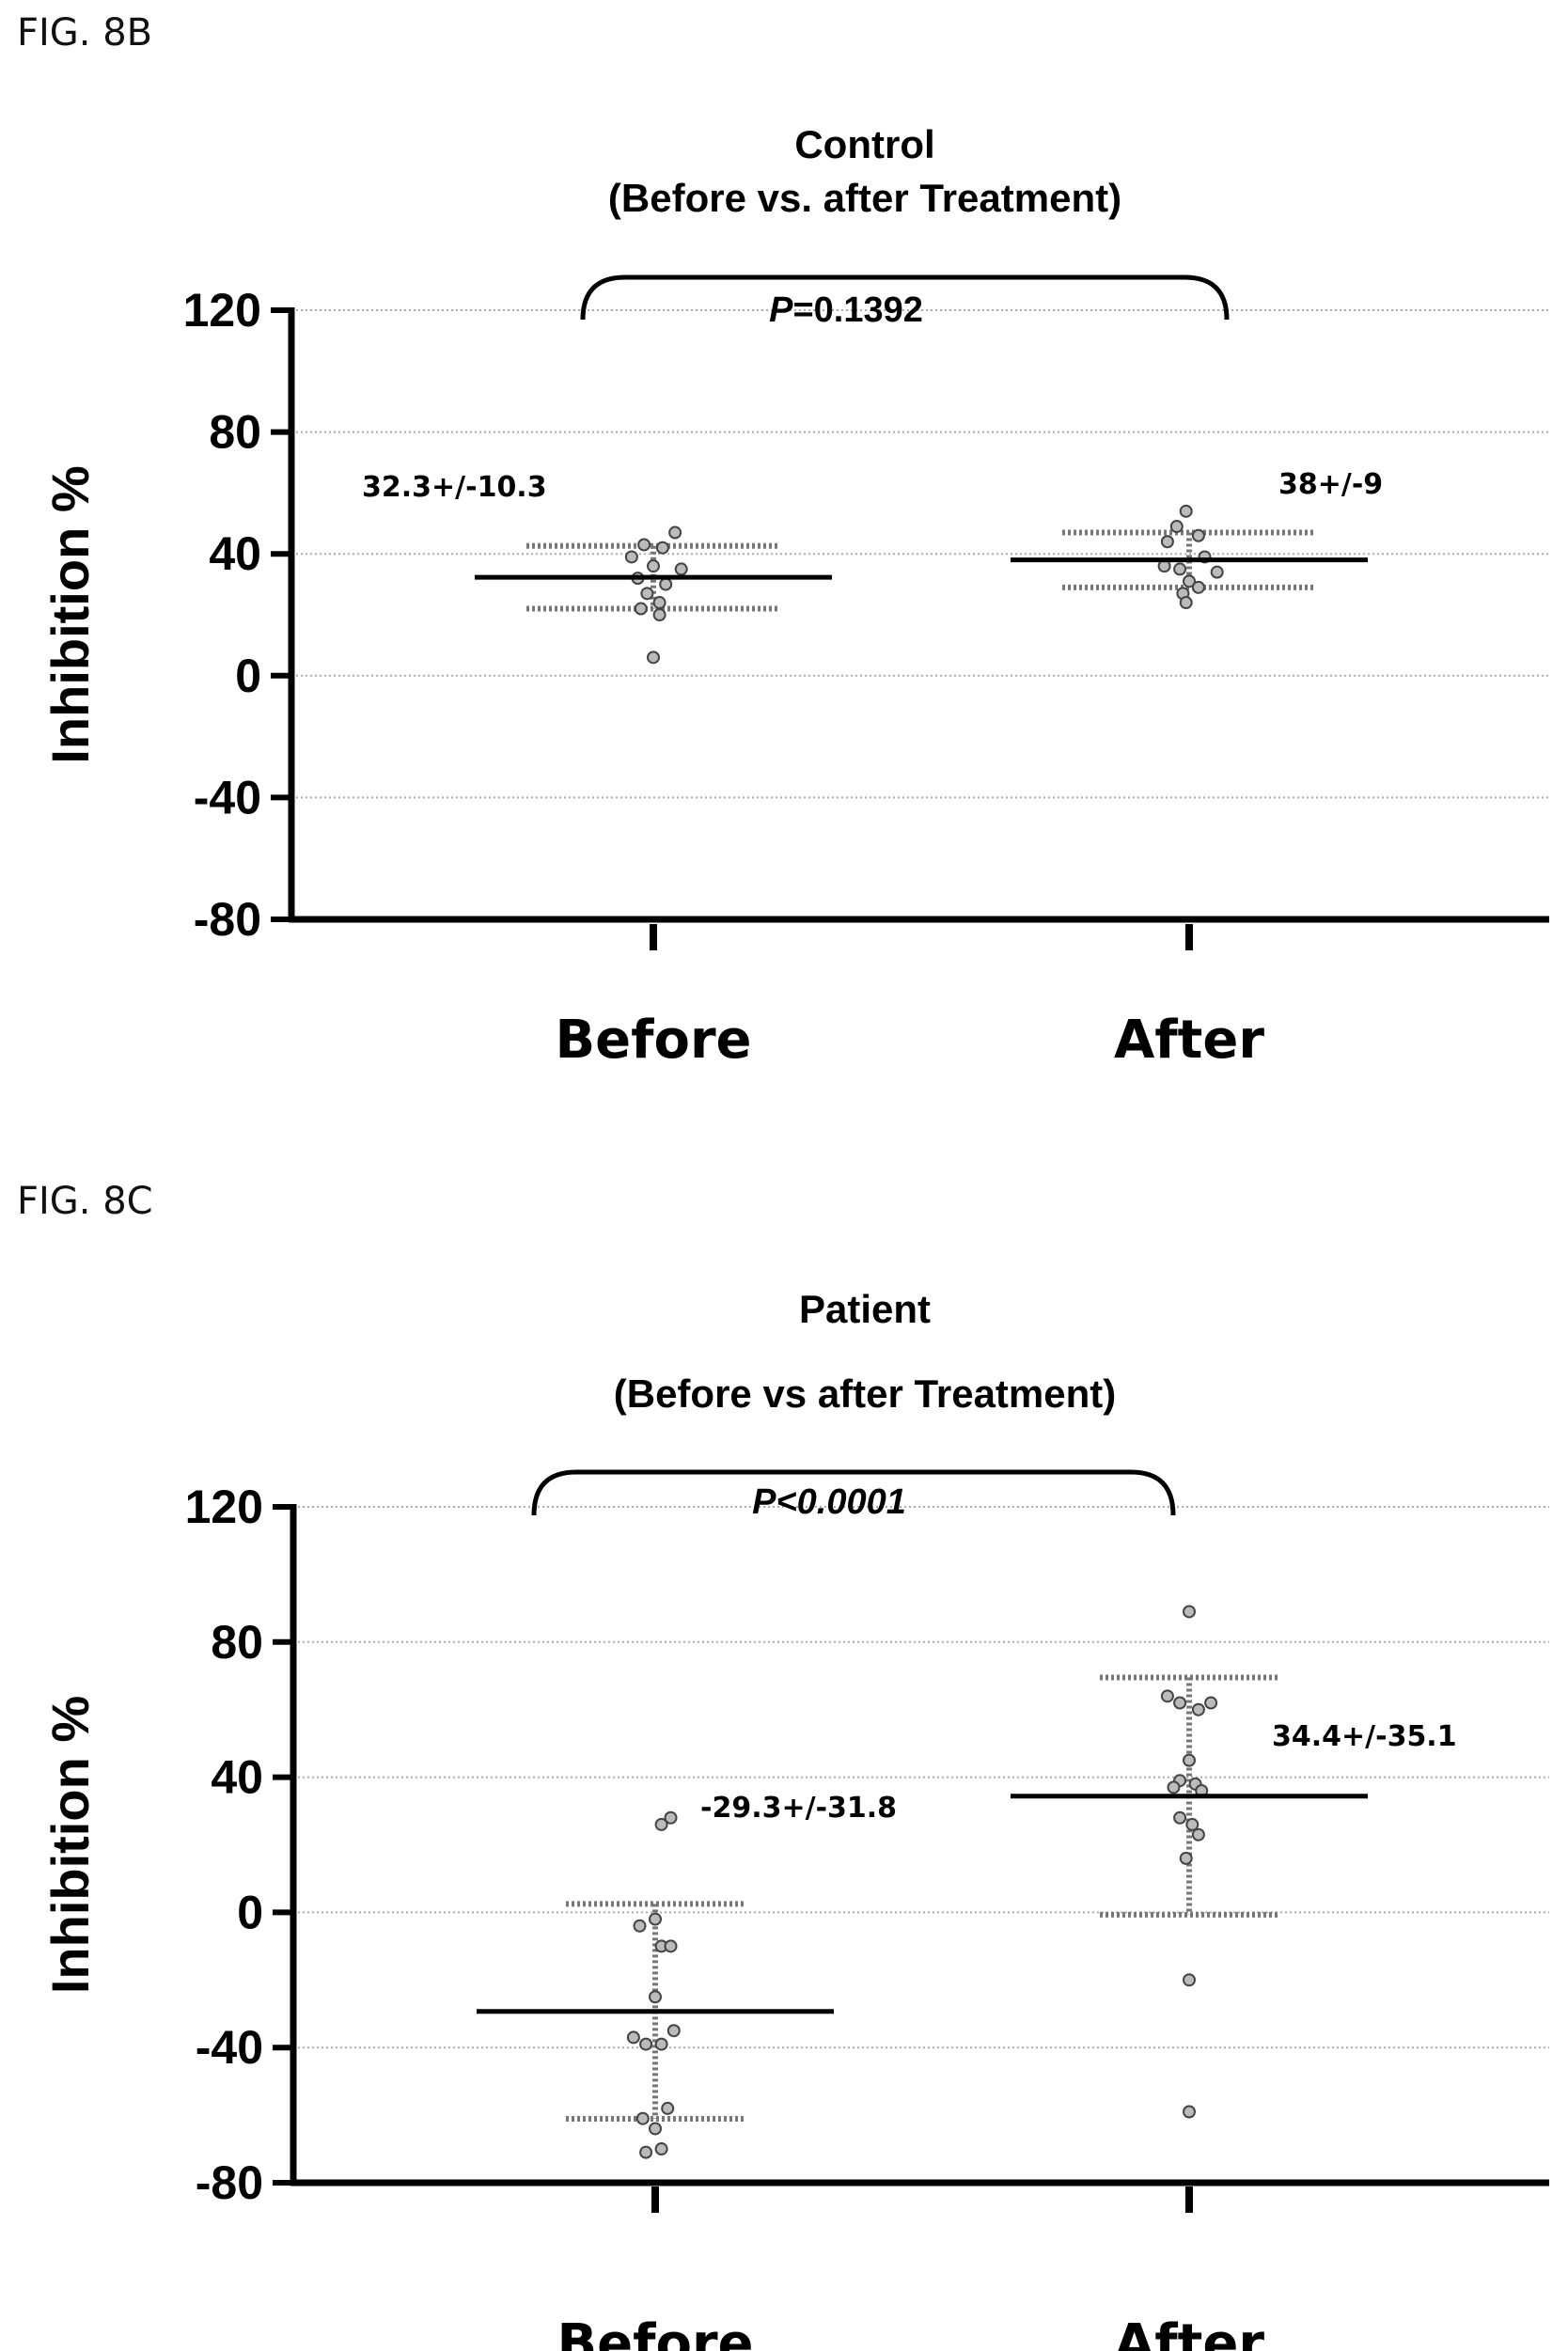 The height and width of the screenshot is (2351, 1568). Describe the element at coordinates (454, 487) in the screenshot. I see `mean-sd-annotation: 32.3+/-10.3` at that location.